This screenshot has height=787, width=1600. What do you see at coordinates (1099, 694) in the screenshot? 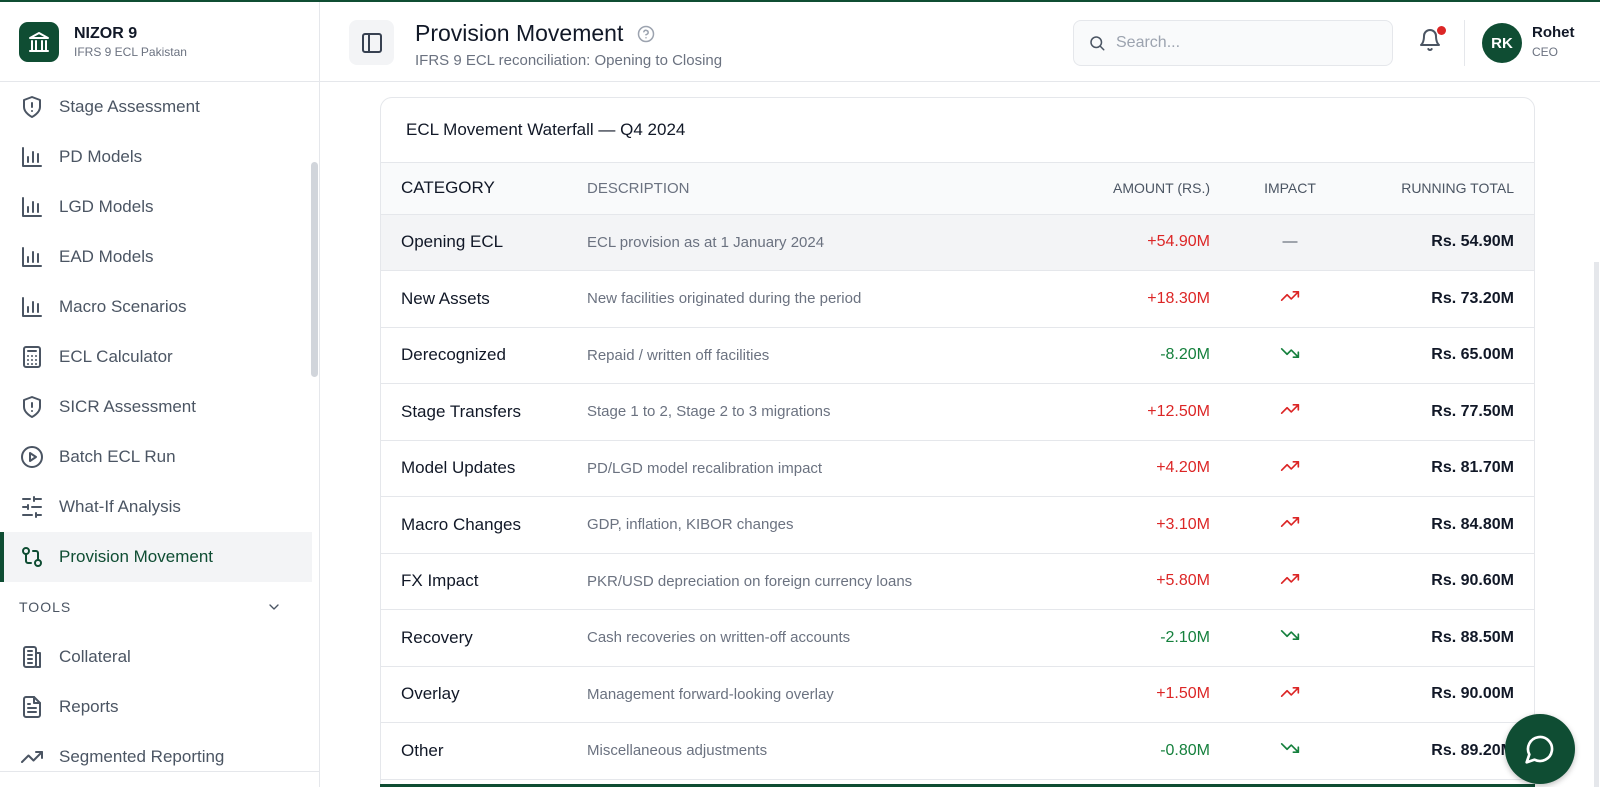
I see `cell-amount: +1.50M` at bounding box center [1099, 694].